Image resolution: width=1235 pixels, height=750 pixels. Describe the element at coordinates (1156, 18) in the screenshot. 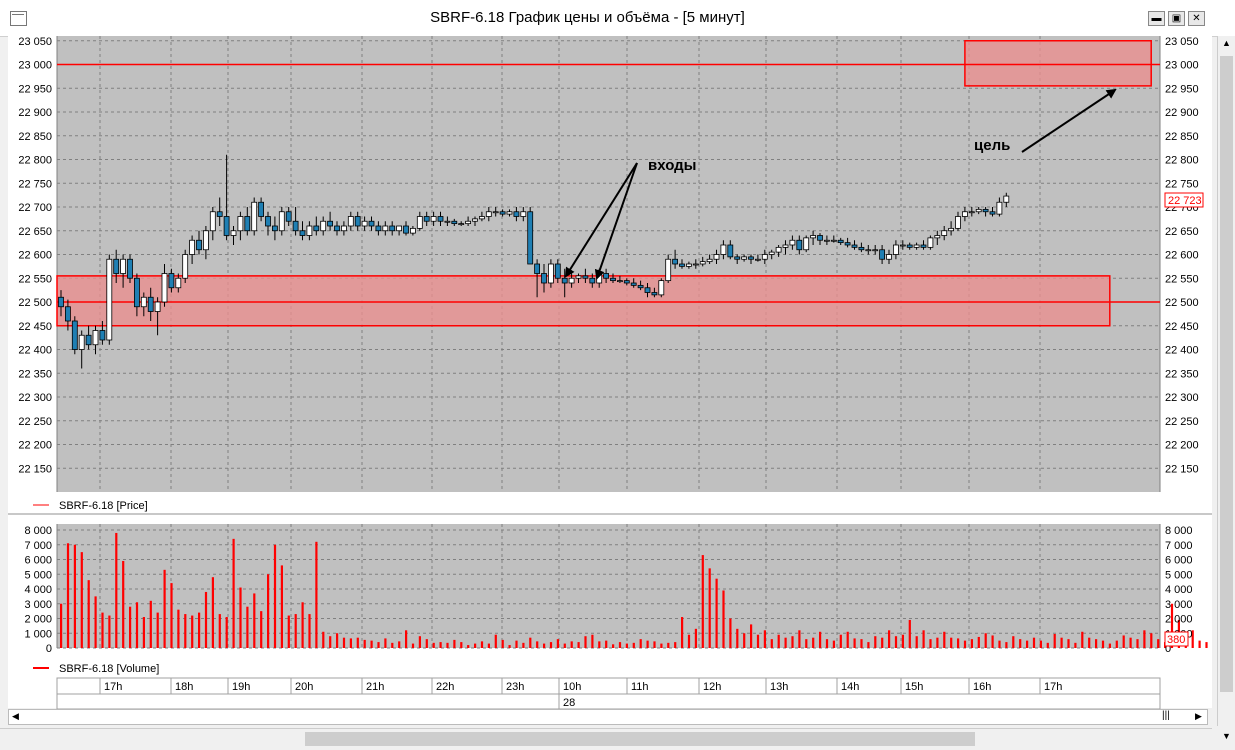

I see `minimize-button: ▬` at that location.